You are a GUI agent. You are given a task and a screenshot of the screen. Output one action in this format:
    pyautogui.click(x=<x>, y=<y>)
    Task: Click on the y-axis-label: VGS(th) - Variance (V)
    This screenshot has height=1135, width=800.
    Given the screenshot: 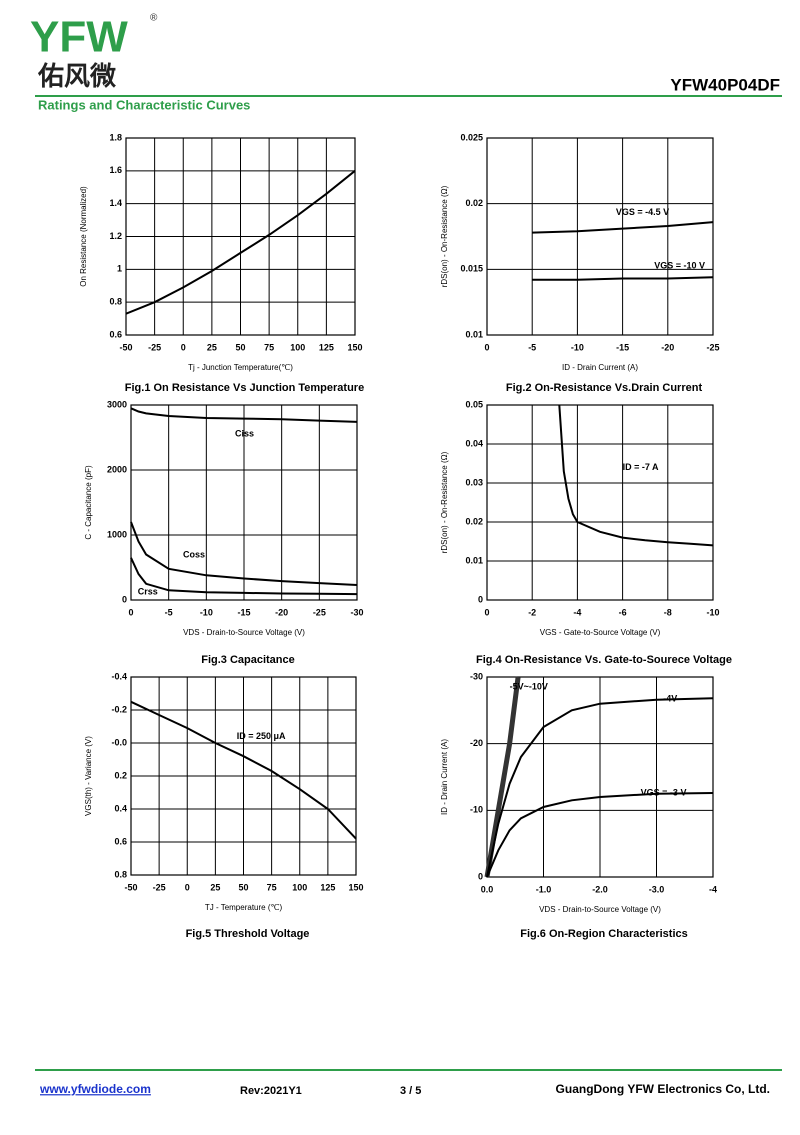 What is the action you would take?
    pyautogui.click(x=88, y=776)
    